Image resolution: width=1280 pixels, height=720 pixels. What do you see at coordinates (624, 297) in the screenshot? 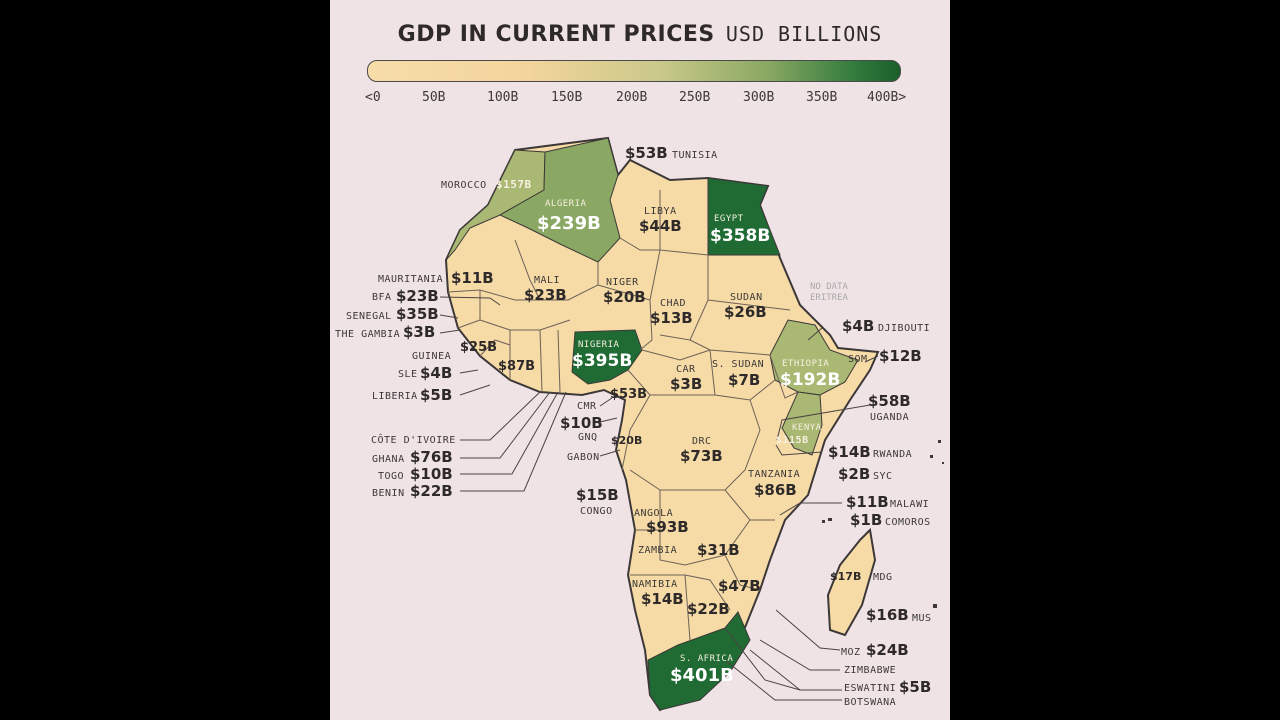
I see `label-niger-value: $20B` at bounding box center [624, 297].